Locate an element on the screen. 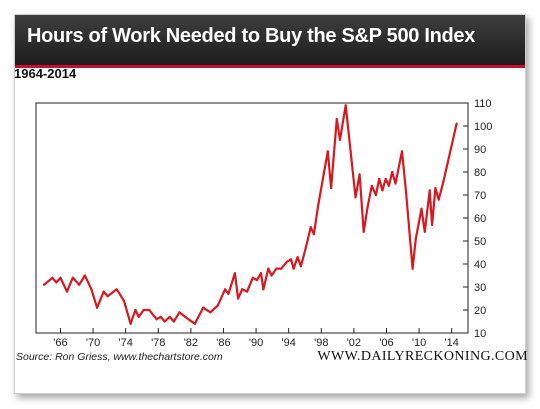 Image resolution: width=540 pixels, height=409 pixels. x-tick-label: '70 is located at coordinates (93, 343).